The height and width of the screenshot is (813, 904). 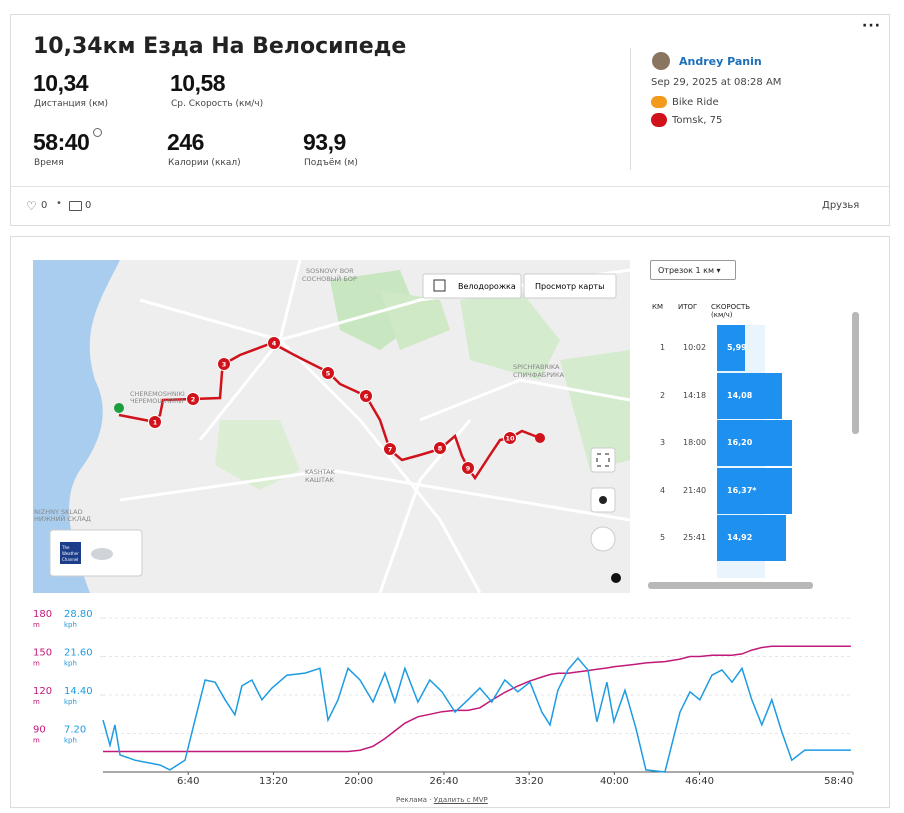 I want to click on speed-bar, so click(x=751, y=538).